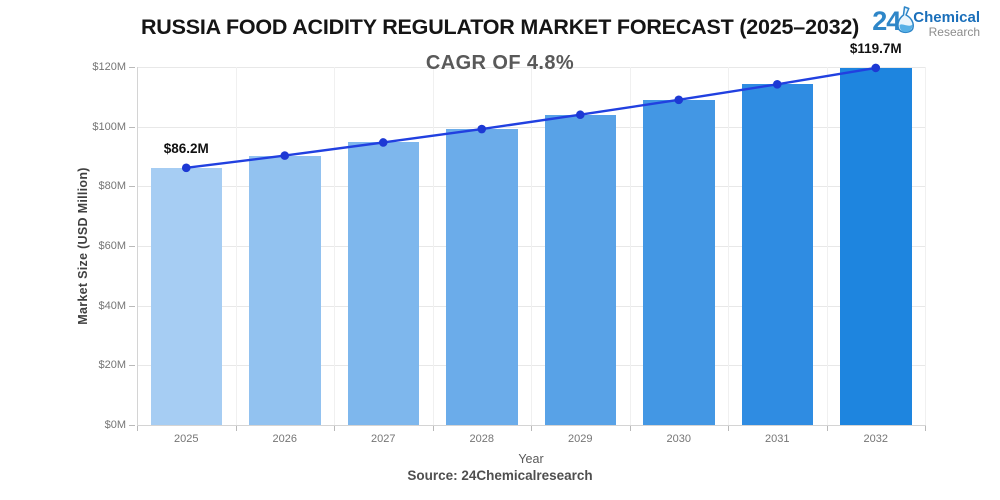  What do you see at coordinates (954, 32) in the screenshot?
I see `logo-research-text: Research` at bounding box center [954, 32].